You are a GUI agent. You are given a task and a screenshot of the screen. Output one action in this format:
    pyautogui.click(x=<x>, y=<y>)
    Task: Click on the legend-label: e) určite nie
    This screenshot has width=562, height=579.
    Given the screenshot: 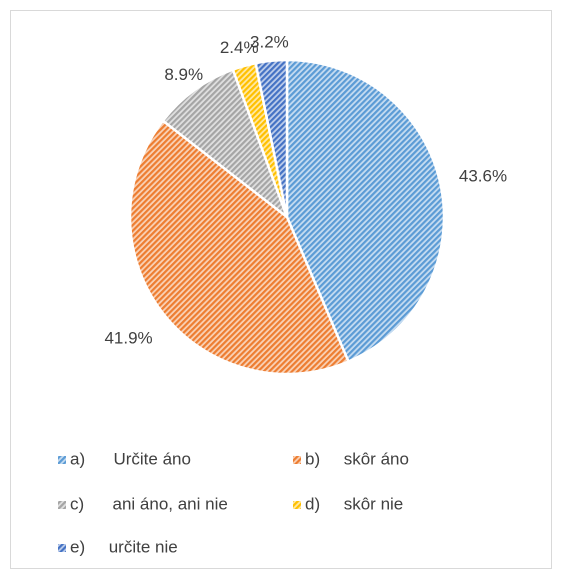 What is the action you would take?
    pyautogui.click(x=124, y=546)
    